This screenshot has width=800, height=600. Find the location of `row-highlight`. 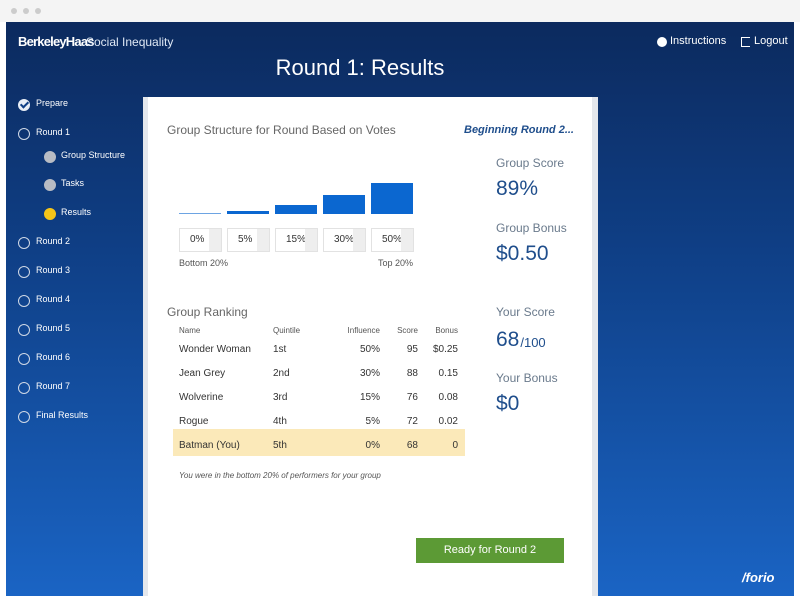

row-highlight is located at coordinates (319, 442).